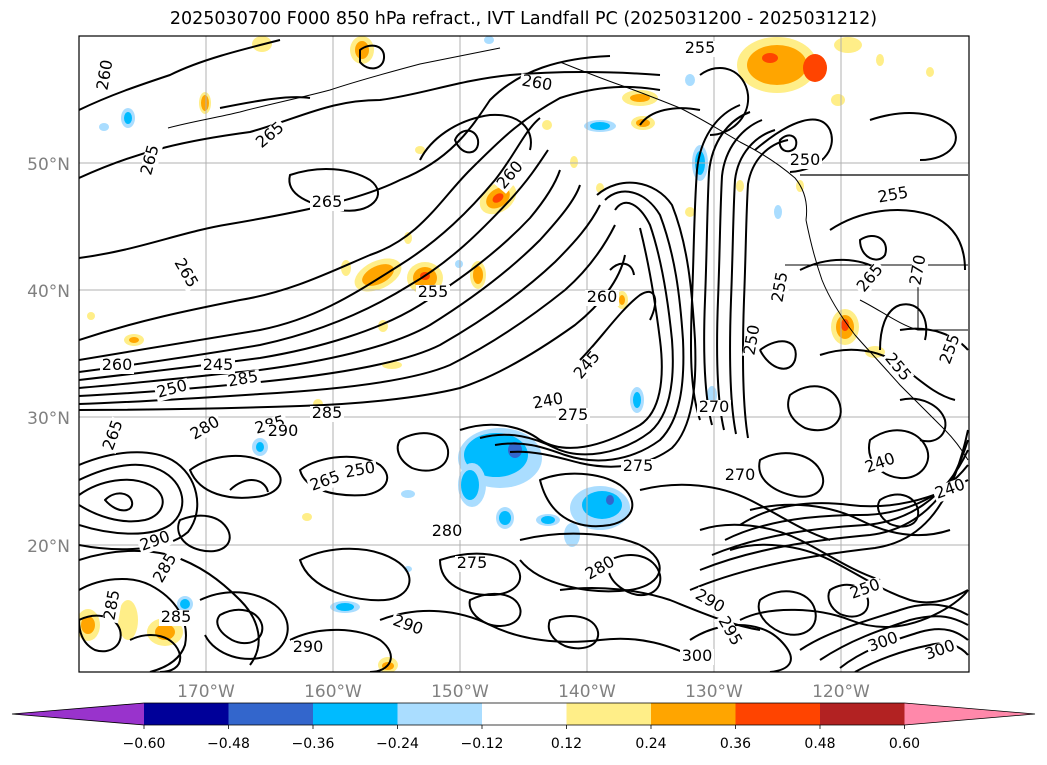 The image size is (1047, 765). I want to click on contour-label: 280, so click(447, 530).